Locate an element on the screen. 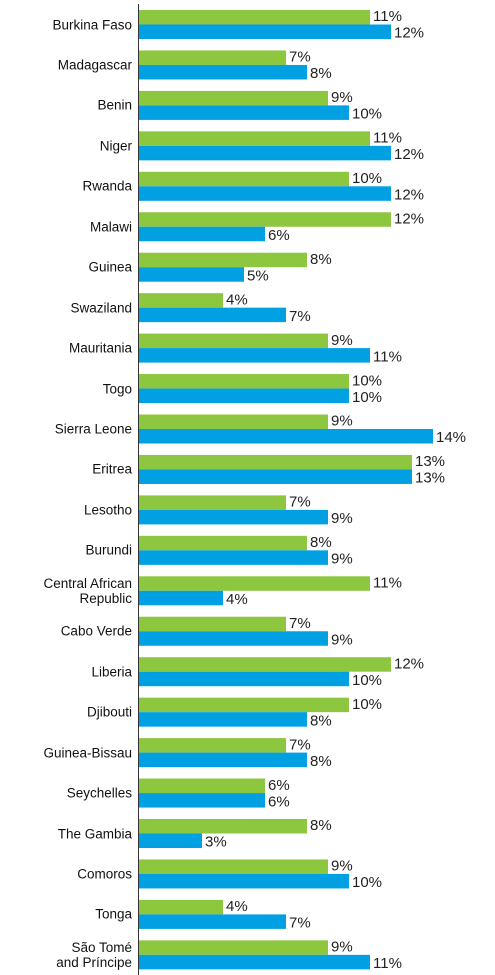 This screenshot has height=975, width=495. category-label: Madagascar is located at coordinates (94, 65).